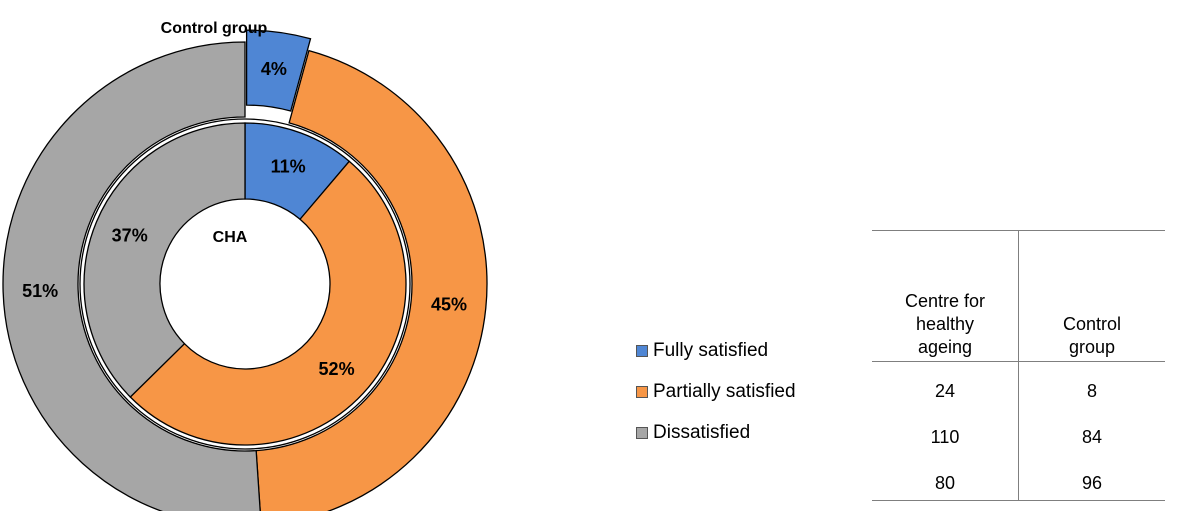 Image resolution: width=1186 pixels, height=511 pixels. What do you see at coordinates (214, 28) in the screenshot?
I see `outer-ring-title: Control group` at bounding box center [214, 28].